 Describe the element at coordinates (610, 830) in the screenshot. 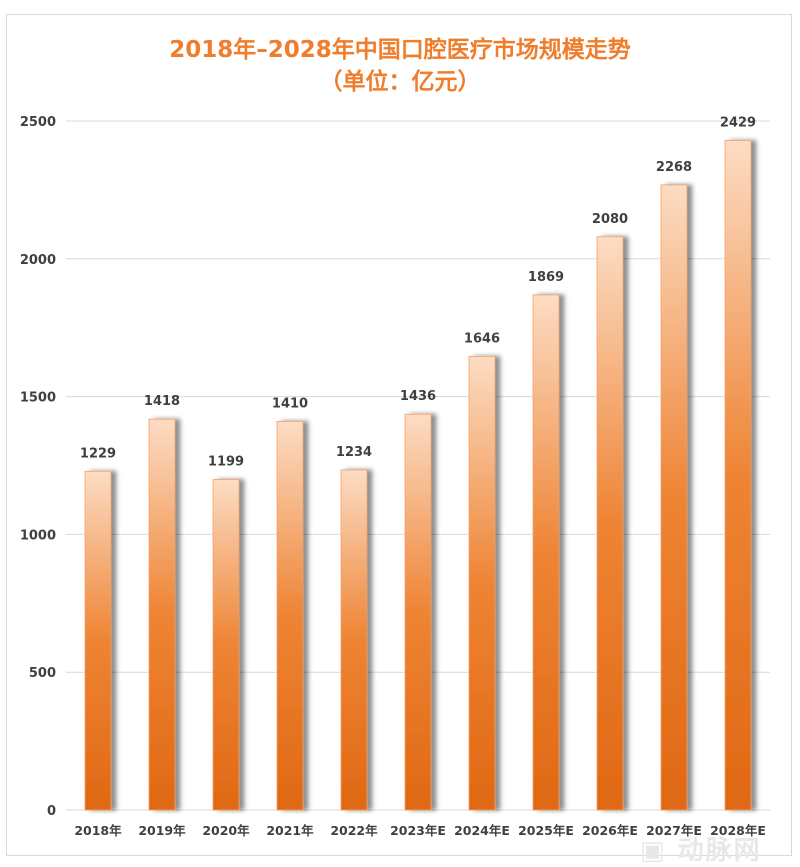

I see `x-tick-label: 2026年E` at that location.